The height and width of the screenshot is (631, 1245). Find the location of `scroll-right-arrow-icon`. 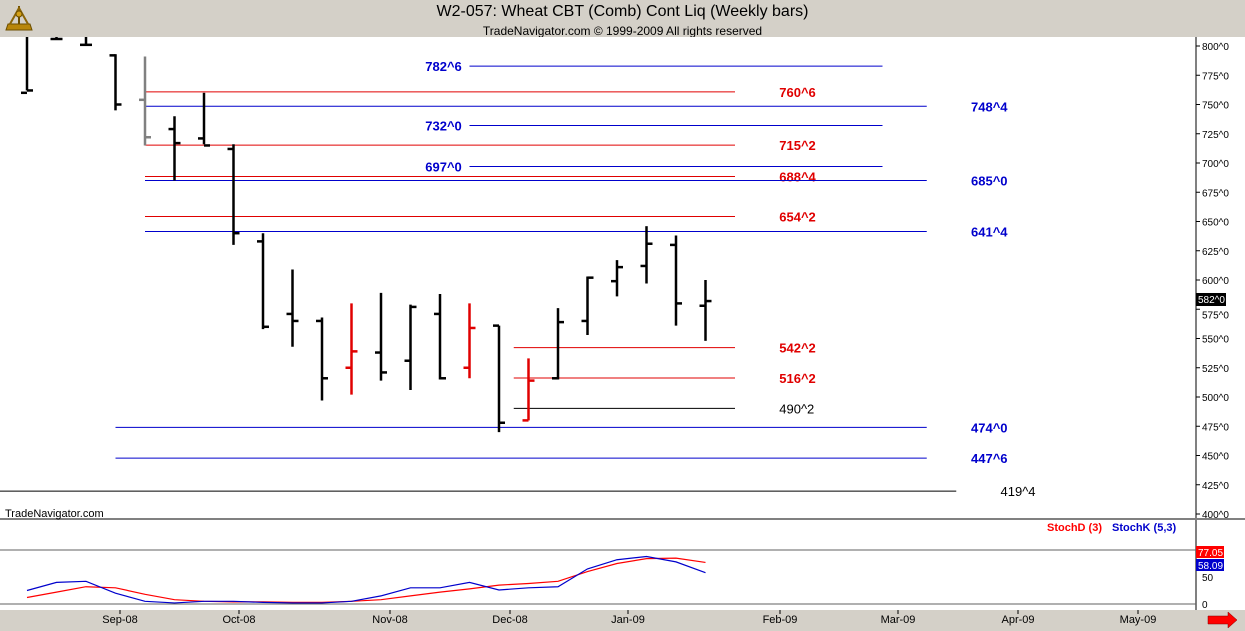

scroll-right-arrow-icon is located at coordinates (1222, 620).